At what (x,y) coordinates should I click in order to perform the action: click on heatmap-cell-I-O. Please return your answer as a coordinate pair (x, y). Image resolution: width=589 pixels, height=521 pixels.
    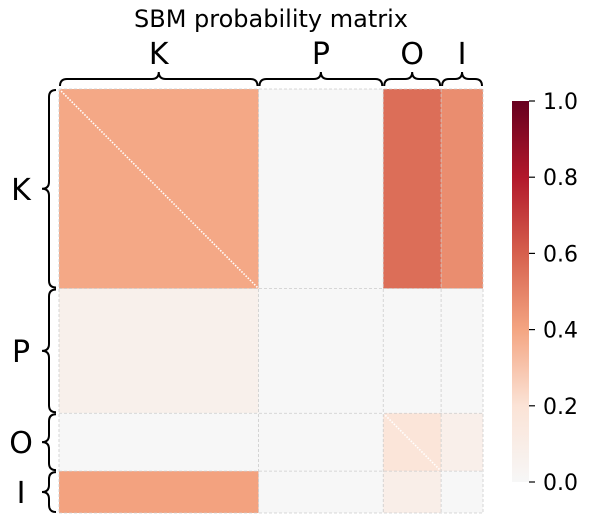
    Looking at the image, I should click on (412, 492).